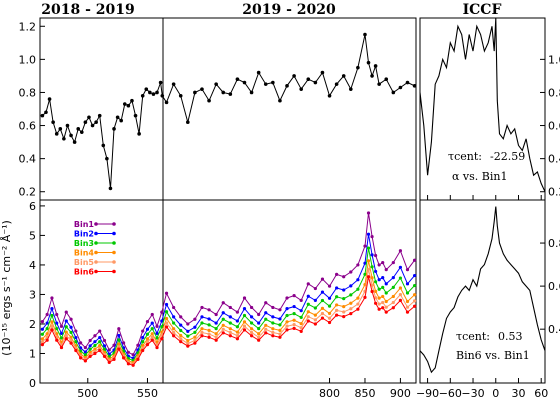  What do you see at coordinates (473, 336) in the screenshot?
I see `tau-label-bottom: τcent:` at bounding box center [473, 336].